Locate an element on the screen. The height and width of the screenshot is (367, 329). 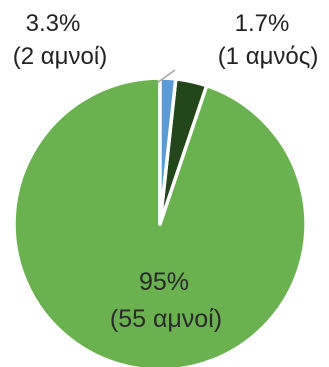
slice-label-count: (55 αμνοί) is located at coordinates (166, 319).